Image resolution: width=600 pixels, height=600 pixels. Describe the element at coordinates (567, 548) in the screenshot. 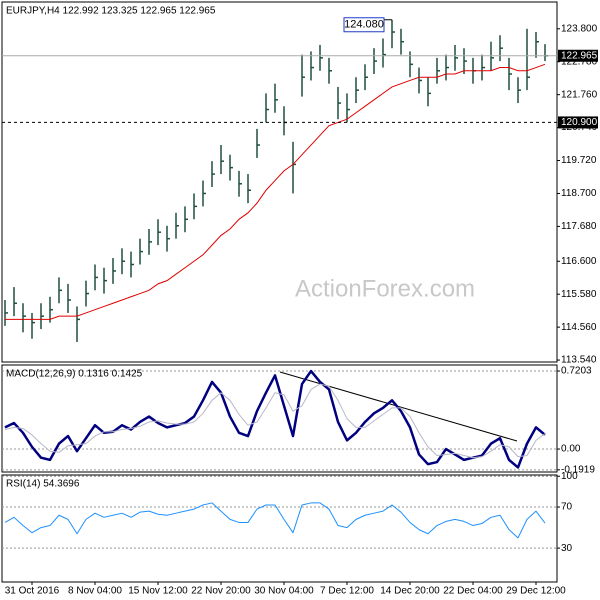

I see `y-tick-label: 30` at that location.